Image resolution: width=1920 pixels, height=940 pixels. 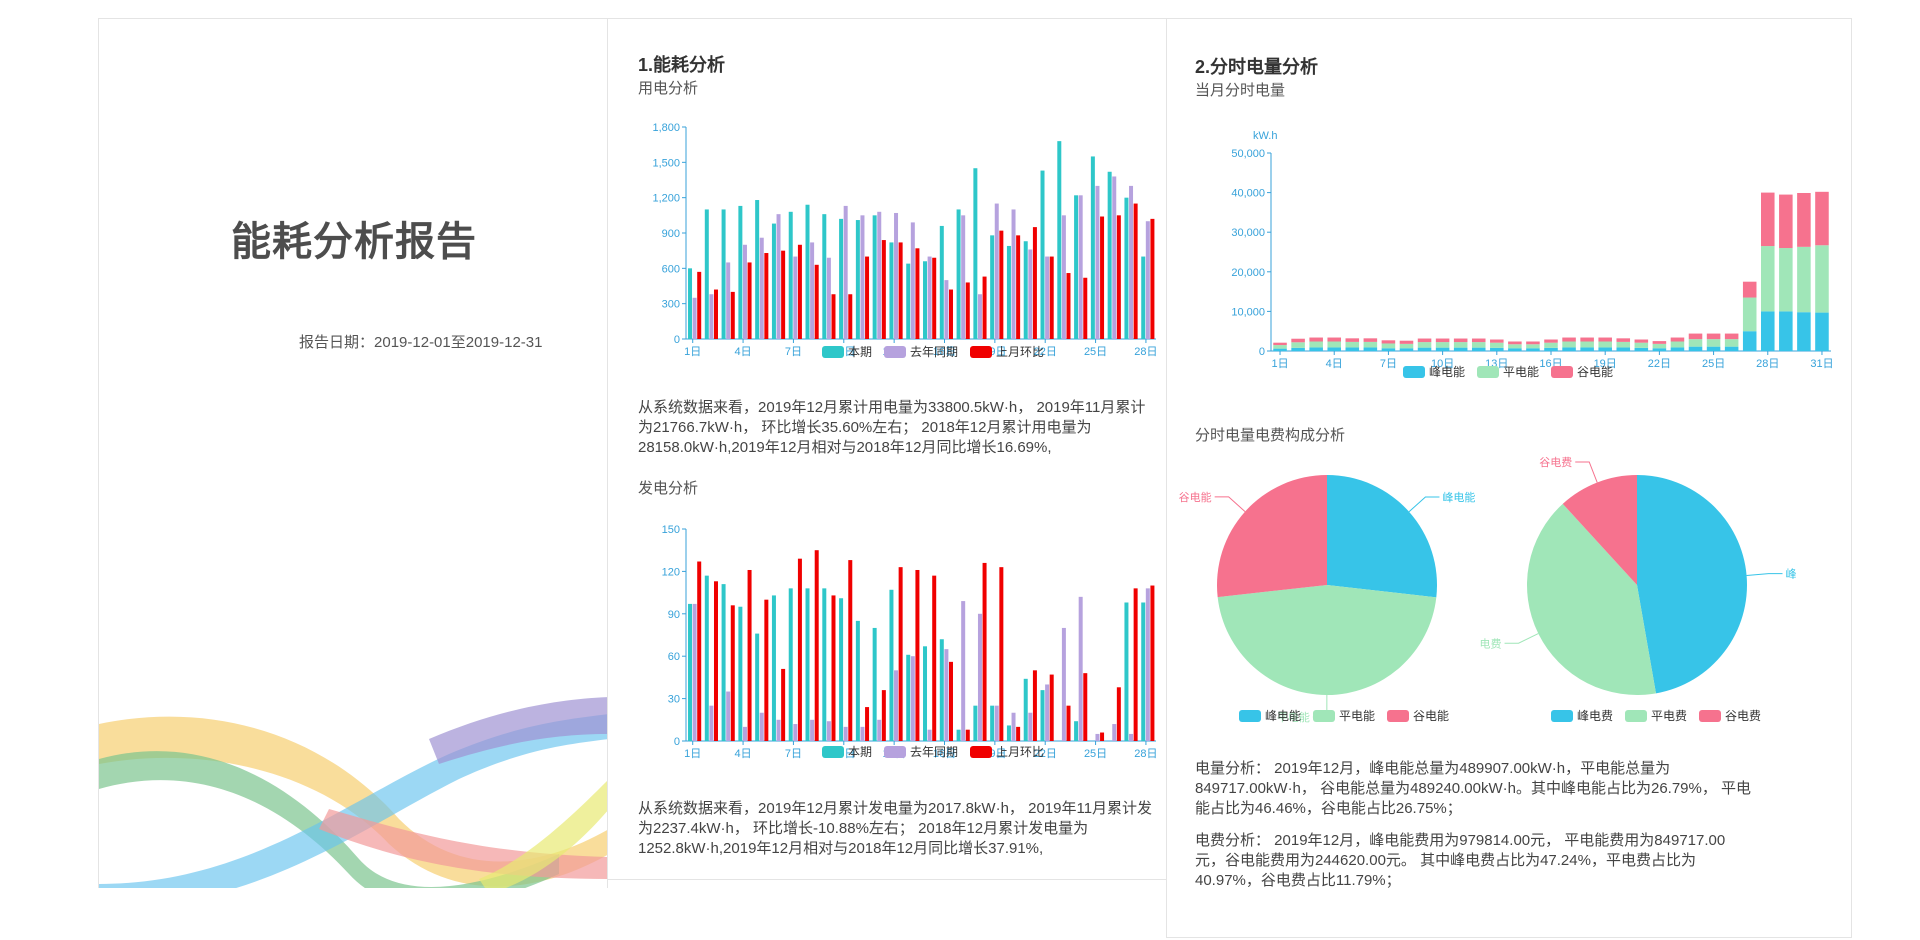 What do you see at coordinates (1357, 716) in the screenshot?
I see `legend-label: 平电能` at bounding box center [1357, 716].